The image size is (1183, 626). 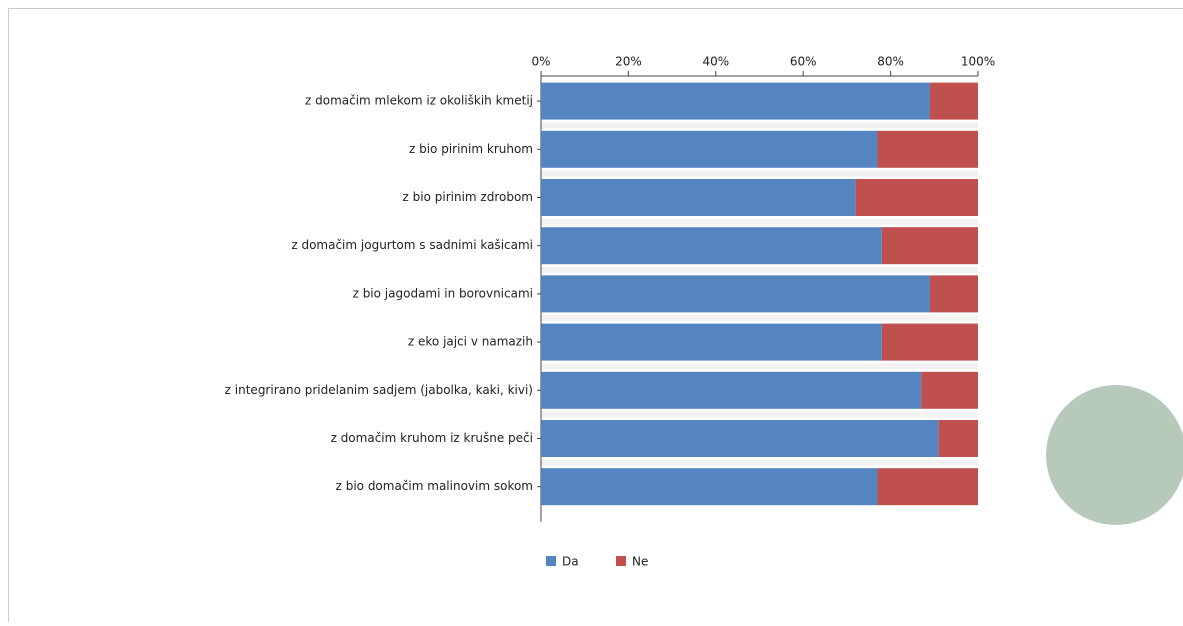 I want to click on y-tick-label: z domačim mlekom iz okoliških kmetij, so click(x=419, y=101).